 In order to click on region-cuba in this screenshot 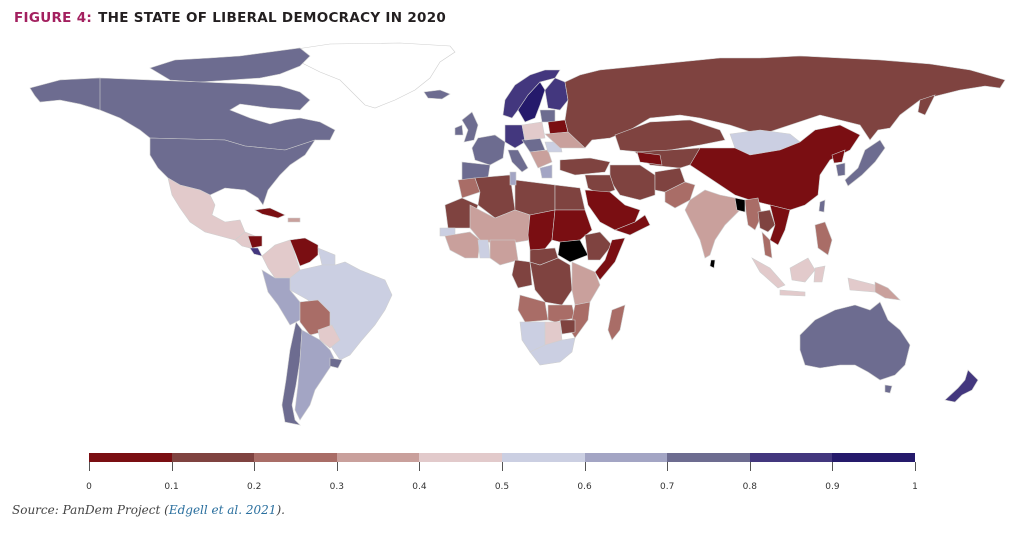, I will do `click(270, 213)`.